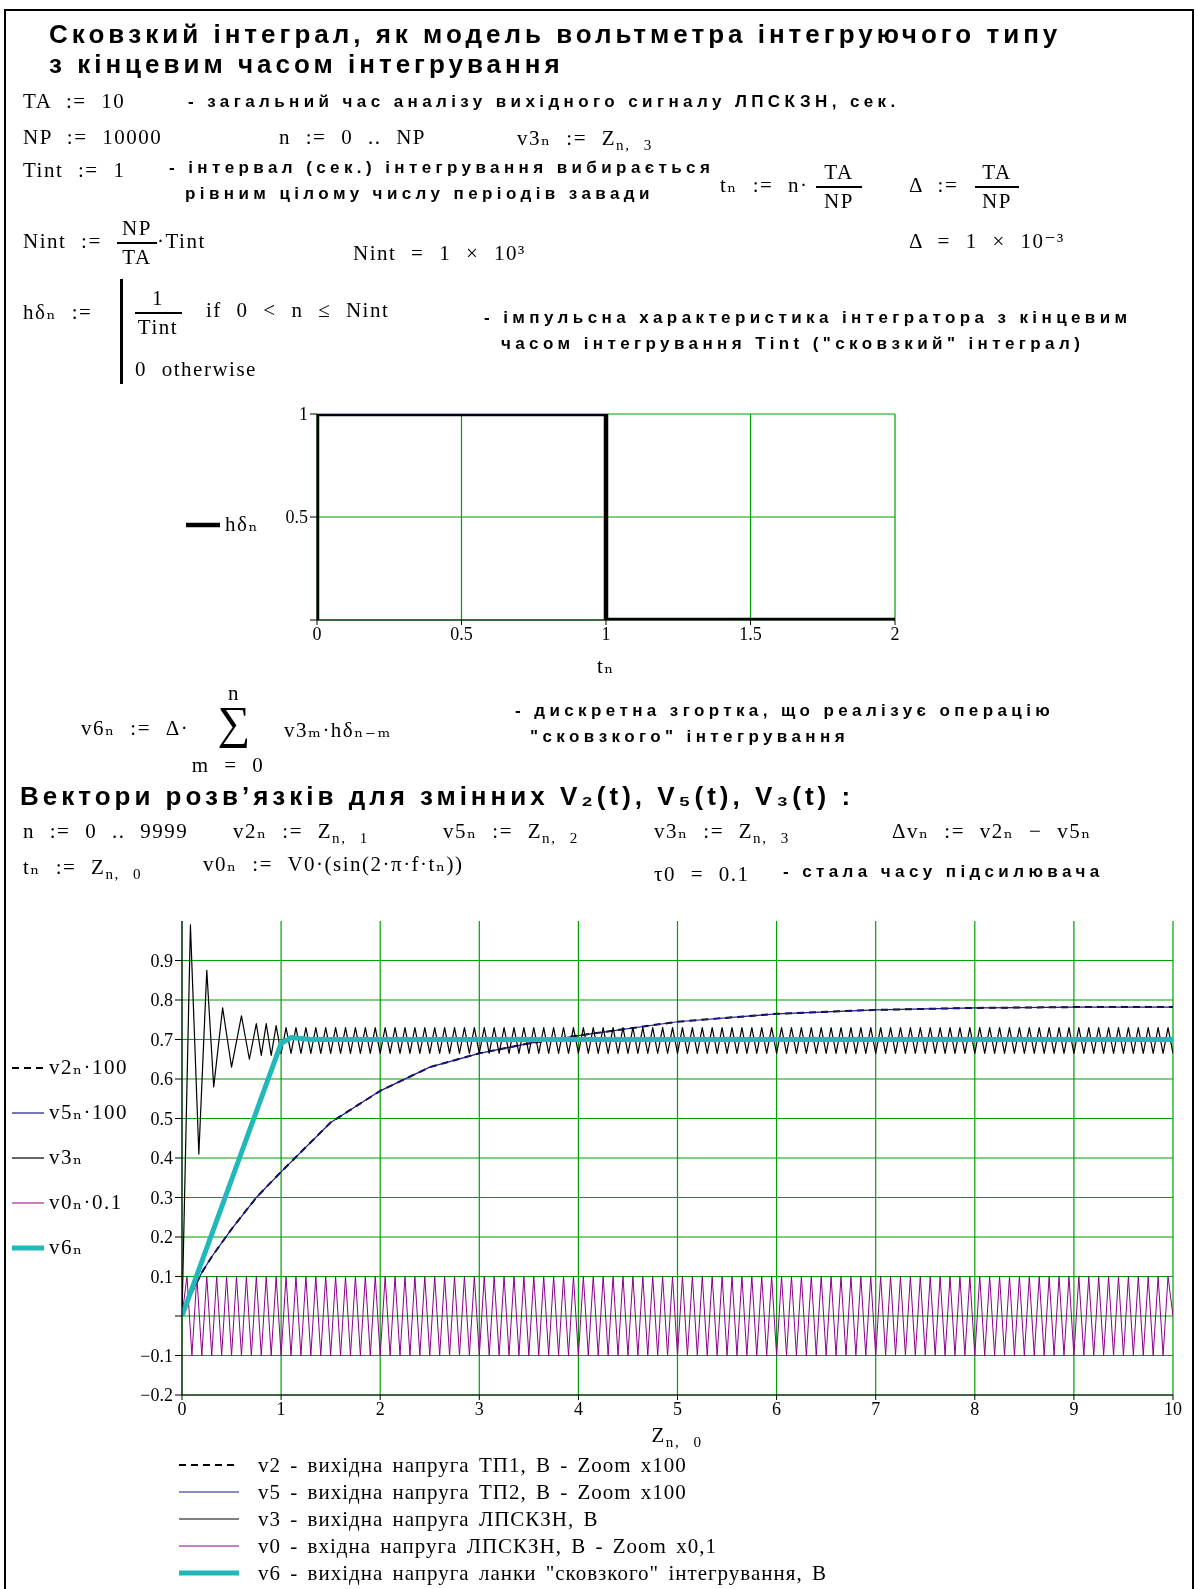 Image resolution: width=1197 pixels, height=1589 pixels. What do you see at coordinates (161, 1276) in the screenshot?
I see `y-tick-label: 0.1` at bounding box center [161, 1276].